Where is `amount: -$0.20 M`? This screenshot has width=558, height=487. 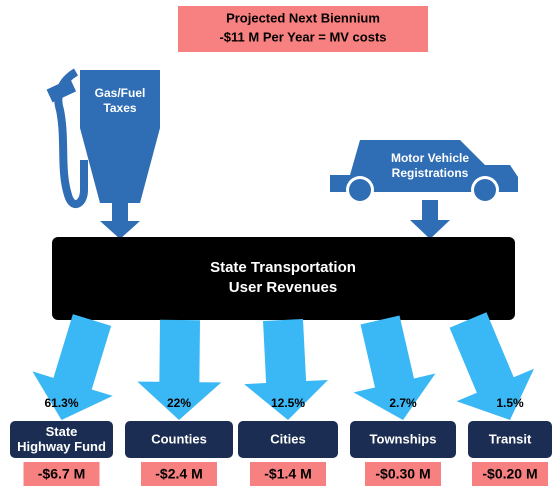 amount: -$0.20 M is located at coordinates (509, 474).